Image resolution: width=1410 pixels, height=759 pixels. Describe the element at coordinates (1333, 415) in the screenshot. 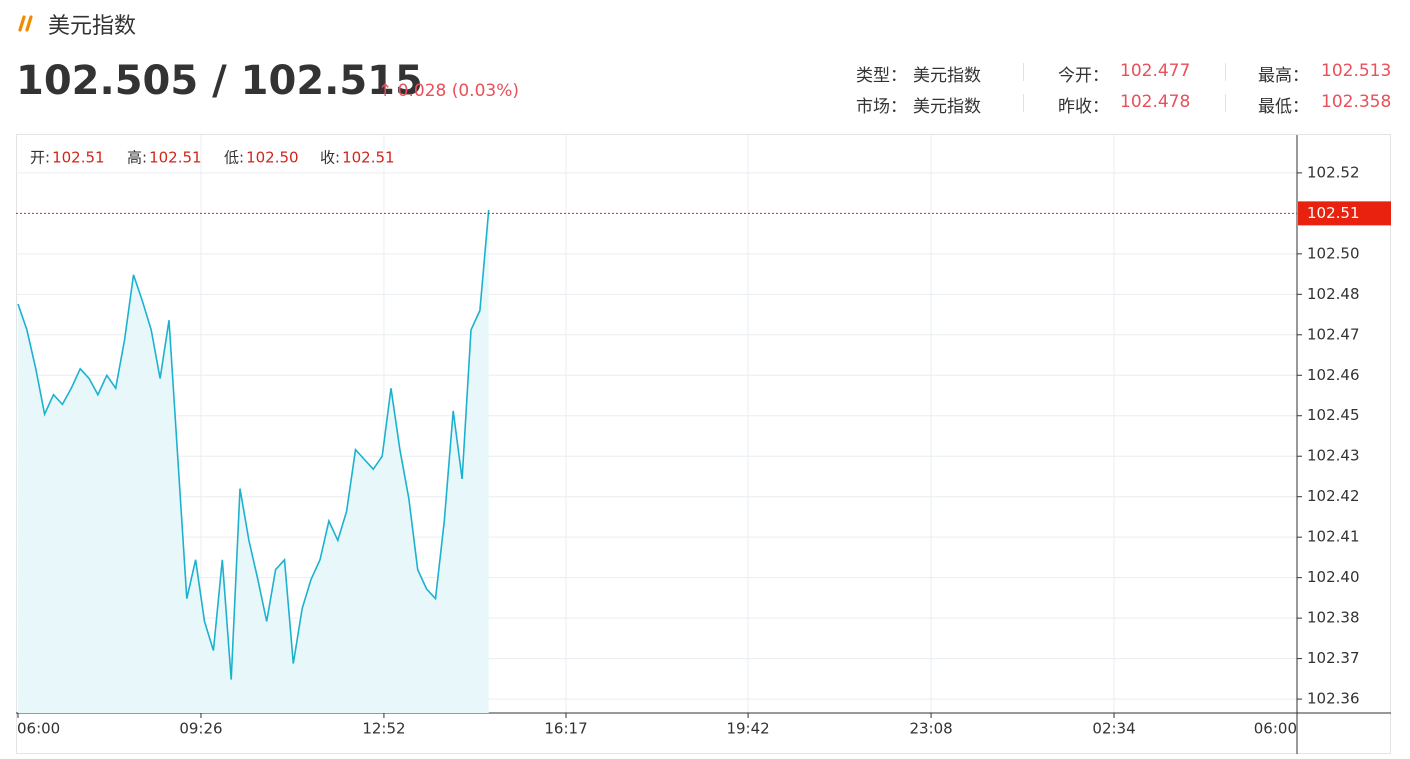

I see `y-tick-label: 102.45` at that location.